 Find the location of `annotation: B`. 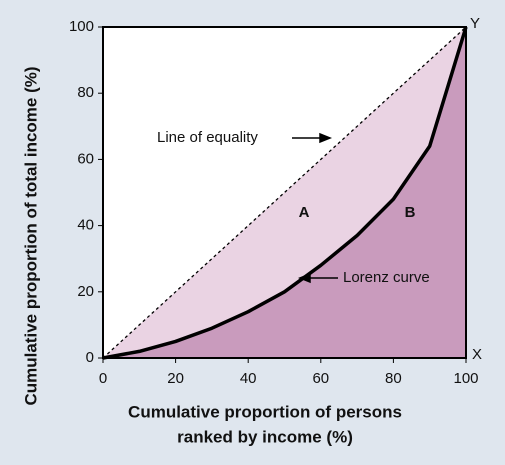

annotation: B is located at coordinates (410, 212).